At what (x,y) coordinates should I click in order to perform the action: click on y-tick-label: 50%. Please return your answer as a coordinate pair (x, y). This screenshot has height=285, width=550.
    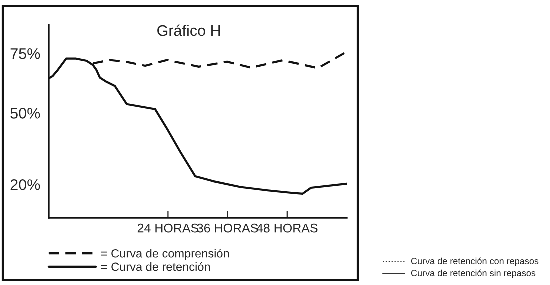
    Looking at the image, I should click on (25, 113).